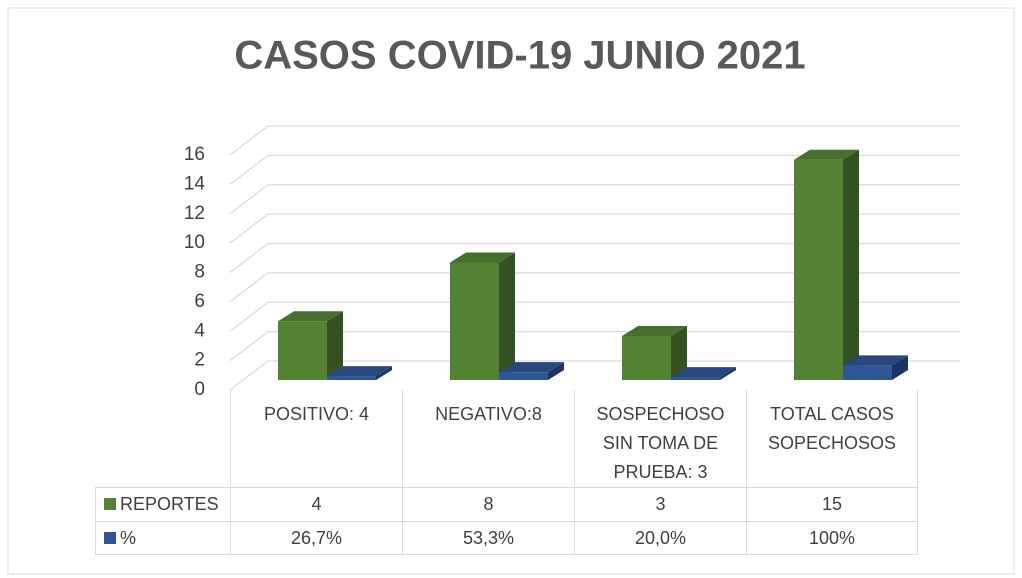  I want to click on category-label: NEGATIVO:8, so click(488, 438).